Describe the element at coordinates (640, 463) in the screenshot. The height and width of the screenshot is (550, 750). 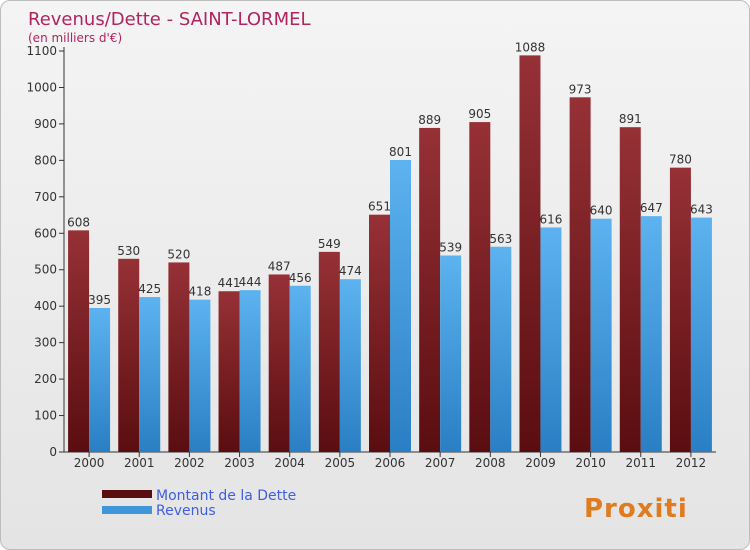
I see `x-tick-label: 2011` at that location.